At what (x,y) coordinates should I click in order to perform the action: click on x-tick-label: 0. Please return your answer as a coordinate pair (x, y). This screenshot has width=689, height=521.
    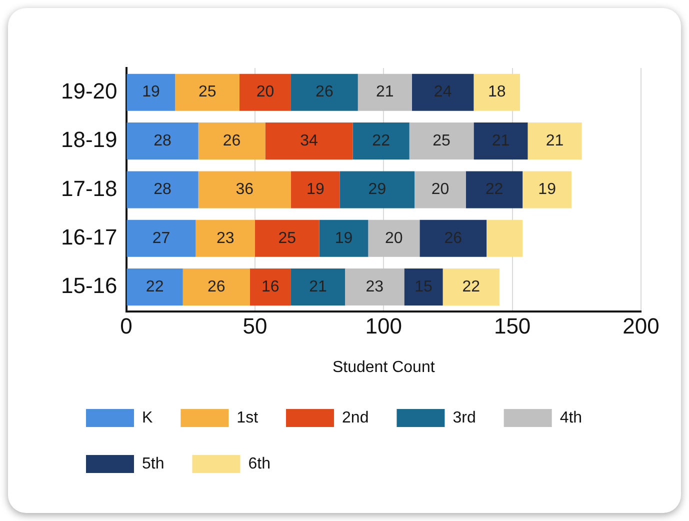
    Looking at the image, I should click on (126, 326).